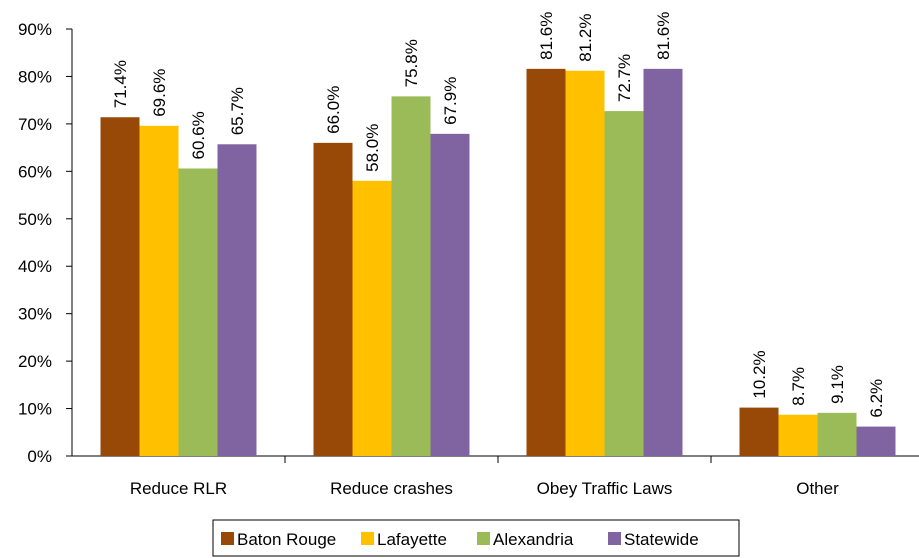 Image resolution: width=919 pixels, height=558 pixels. What do you see at coordinates (412, 539) in the screenshot?
I see `legend-label: Lafayette` at bounding box center [412, 539].